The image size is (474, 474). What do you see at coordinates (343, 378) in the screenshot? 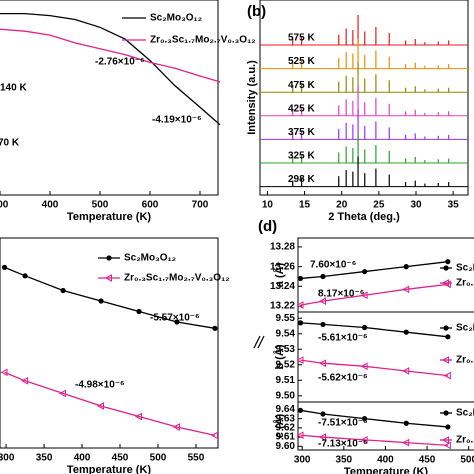
I see `annotation: -5.62×10⁻⁶` at bounding box center [343, 378].